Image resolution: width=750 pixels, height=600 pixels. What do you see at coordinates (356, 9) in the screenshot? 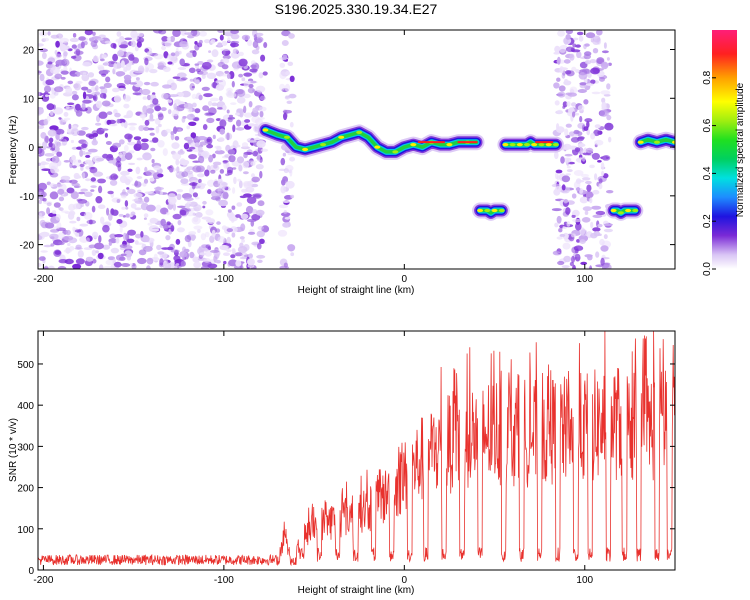
I see `chart-title: S196.2025.330.19.34.E27` at bounding box center [356, 9].